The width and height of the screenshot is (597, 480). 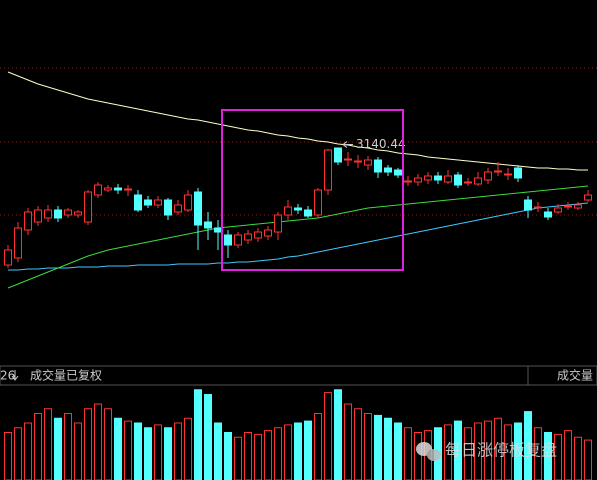 What do you see at coordinates (312, 190) in the screenshot?
I see `highlight-box` at bounding box center [312, 190].